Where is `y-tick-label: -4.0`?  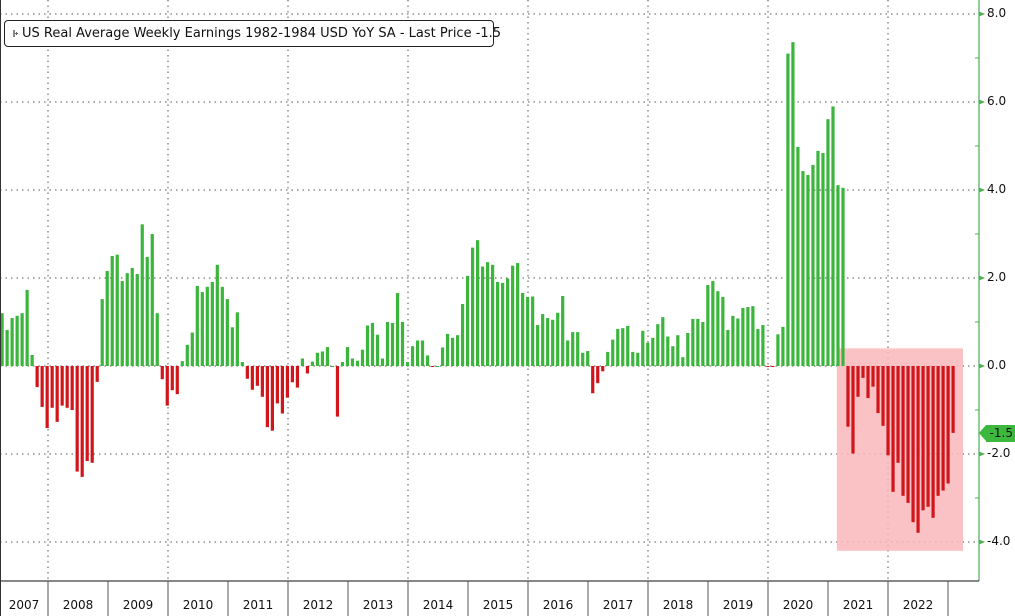
y-tick-label: -4.0 is located at coordinates (999, 541).